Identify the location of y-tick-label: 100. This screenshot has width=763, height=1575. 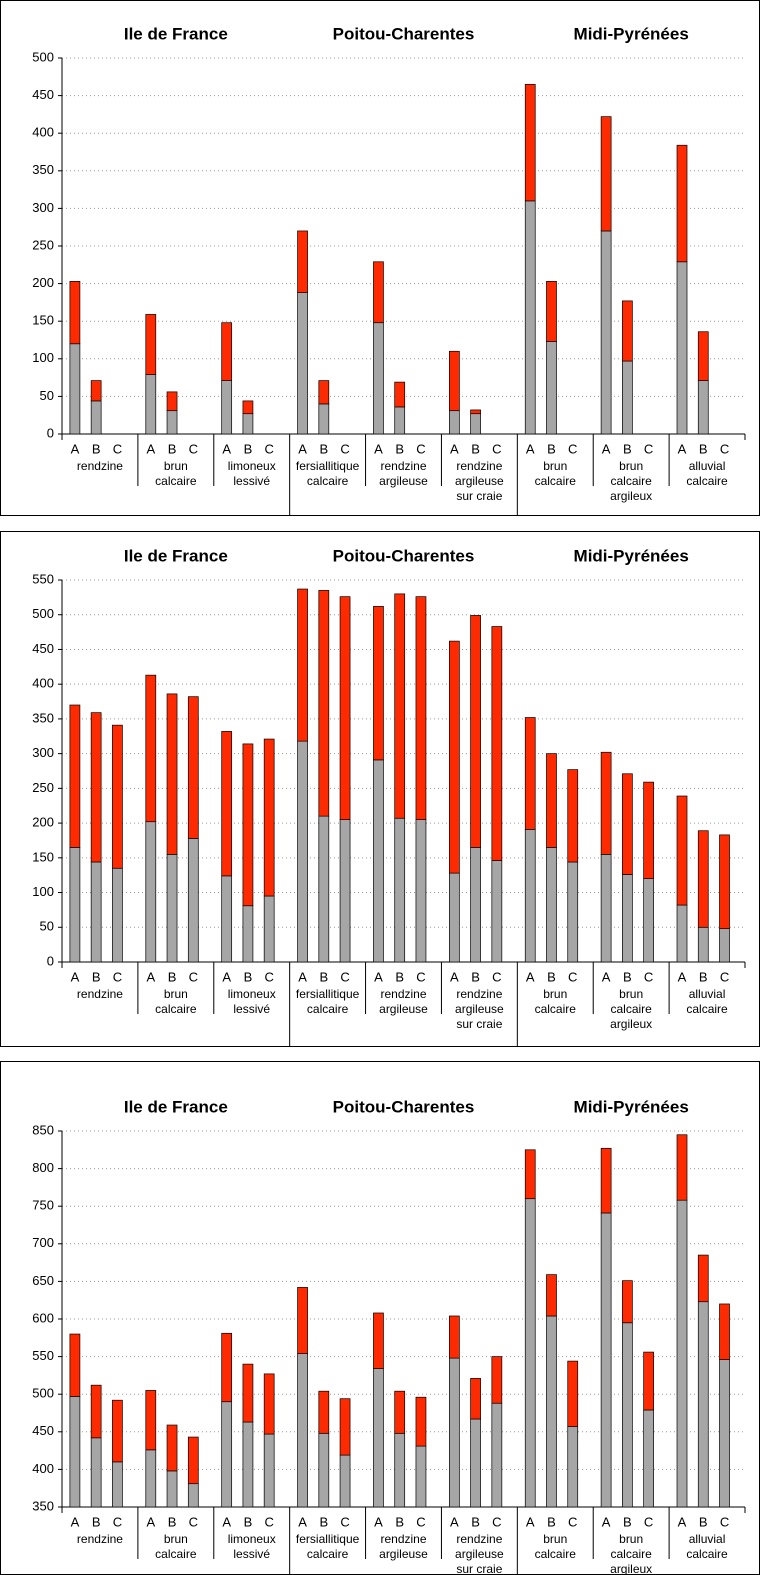
(43, 891).